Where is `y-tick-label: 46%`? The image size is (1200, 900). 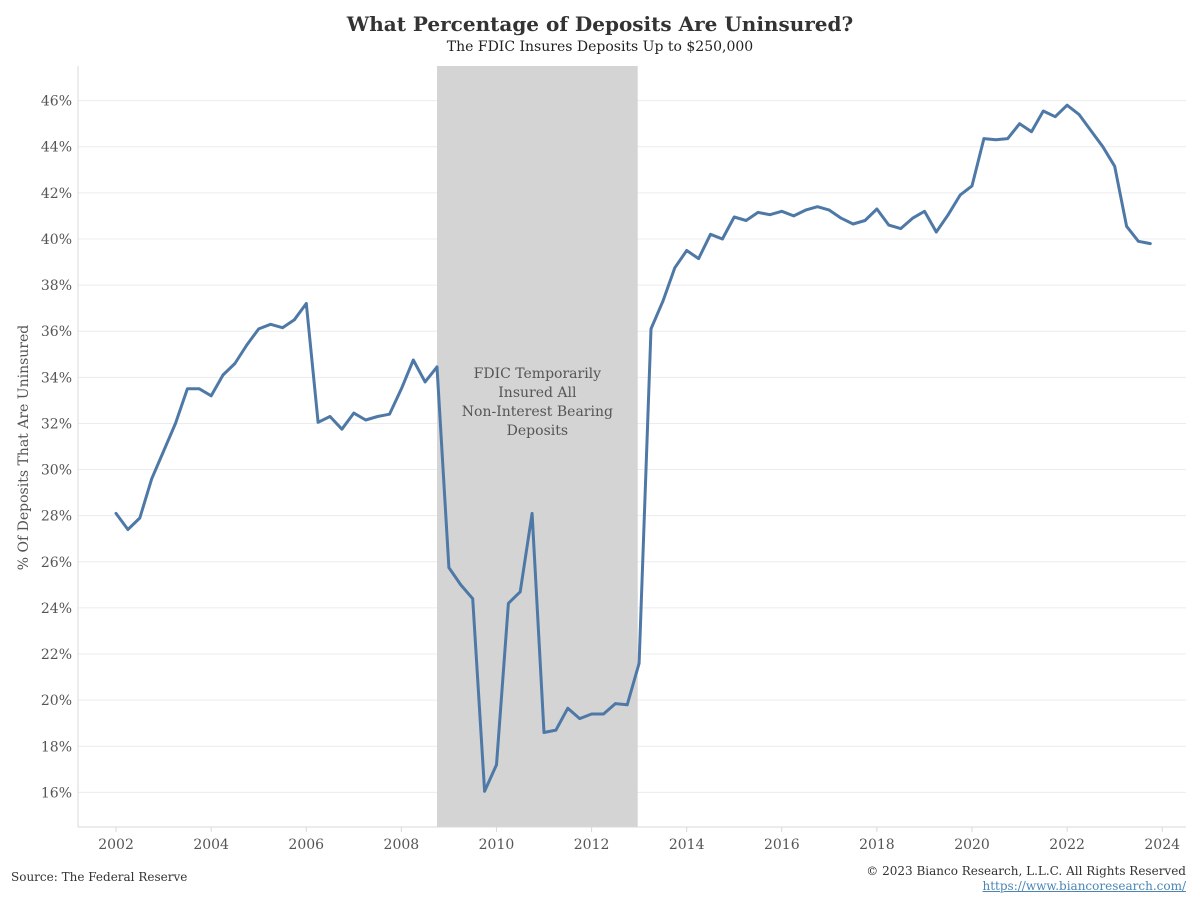
y-tick-label: 46% is located at coordinates (56, 102).